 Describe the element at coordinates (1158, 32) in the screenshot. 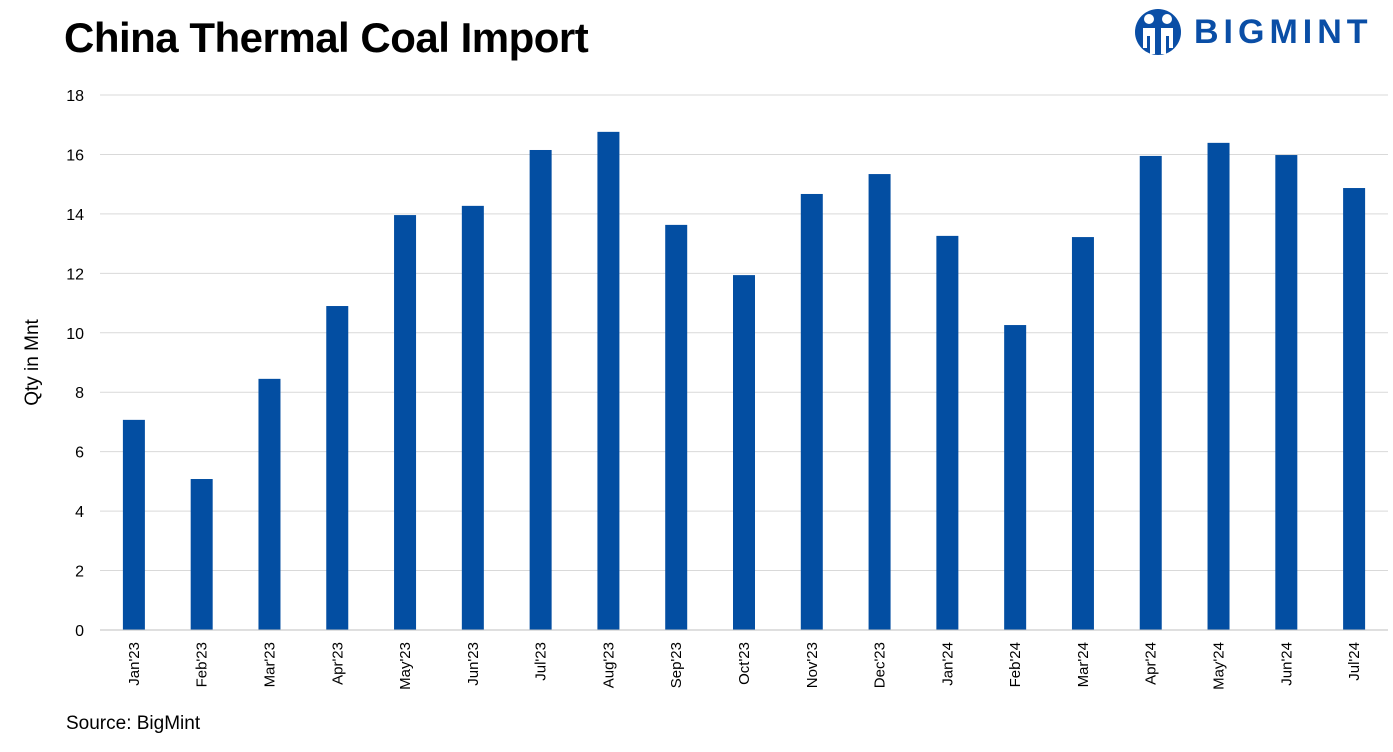

I see `bigmint-logo-icon` at that location.